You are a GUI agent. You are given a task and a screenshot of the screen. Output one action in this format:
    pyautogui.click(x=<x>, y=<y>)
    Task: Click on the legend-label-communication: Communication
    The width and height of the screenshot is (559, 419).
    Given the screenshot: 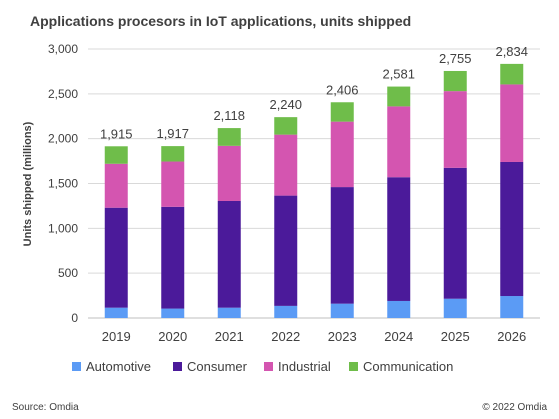 What is the action you would take?
    pyautogui.click(x=408, y=366)
    